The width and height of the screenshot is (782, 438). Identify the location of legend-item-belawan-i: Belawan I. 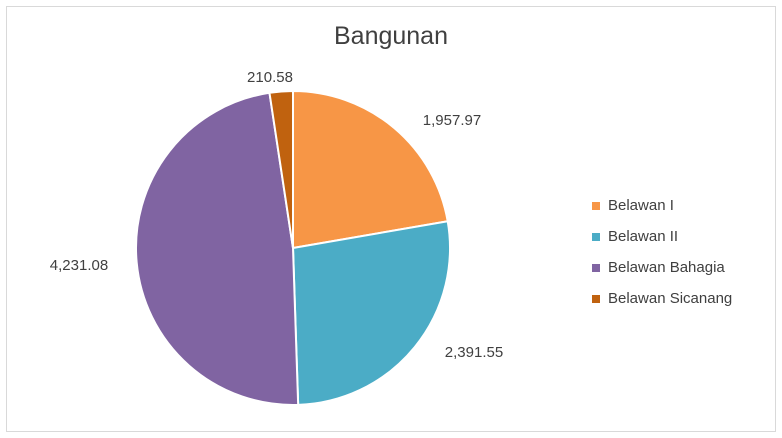
(662, 205).